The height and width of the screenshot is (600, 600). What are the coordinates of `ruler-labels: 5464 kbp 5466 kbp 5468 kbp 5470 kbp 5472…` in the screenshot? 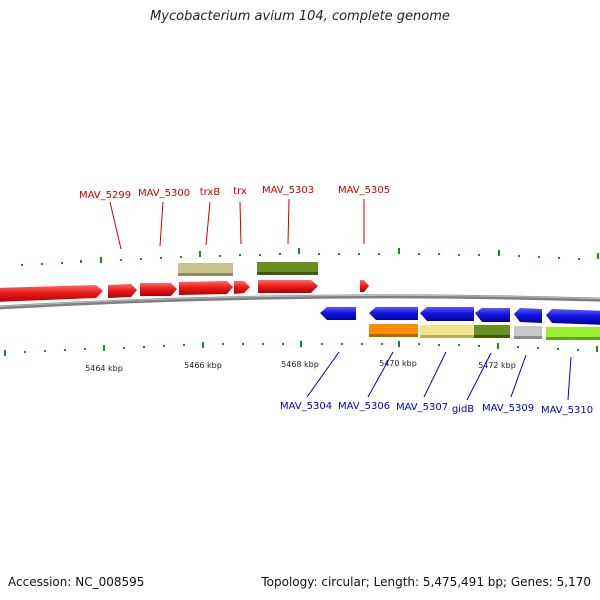 It's located at (300, 366).